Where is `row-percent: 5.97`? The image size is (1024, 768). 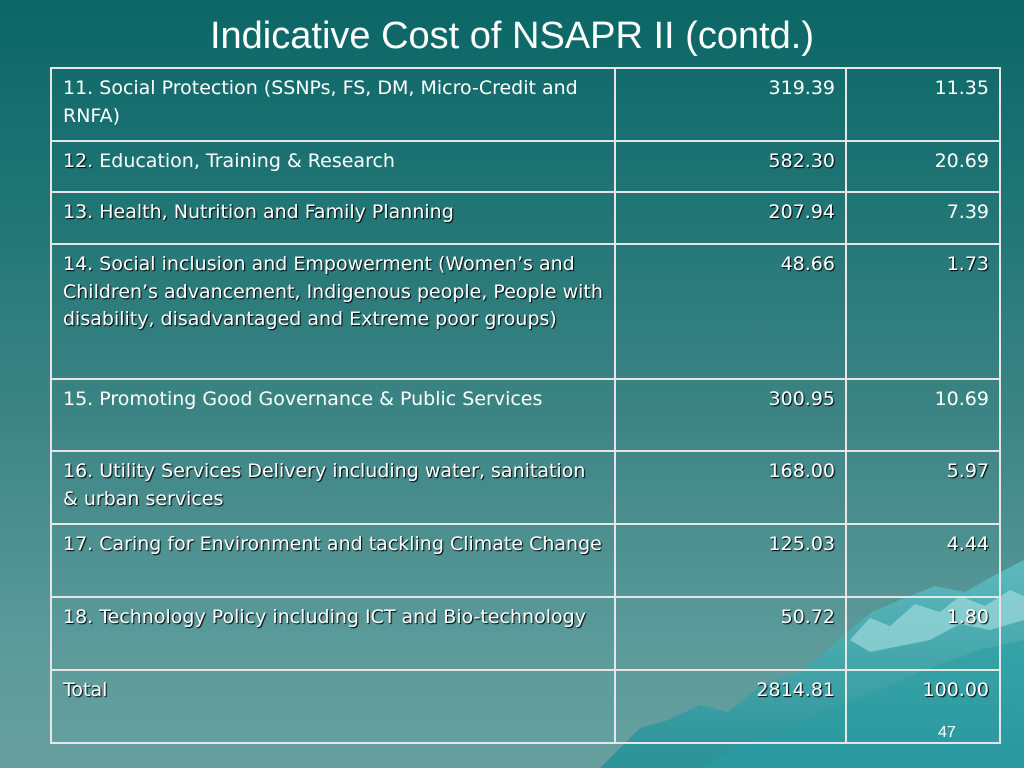
row-percent: 5.97 is located at coordinates (923, 487).